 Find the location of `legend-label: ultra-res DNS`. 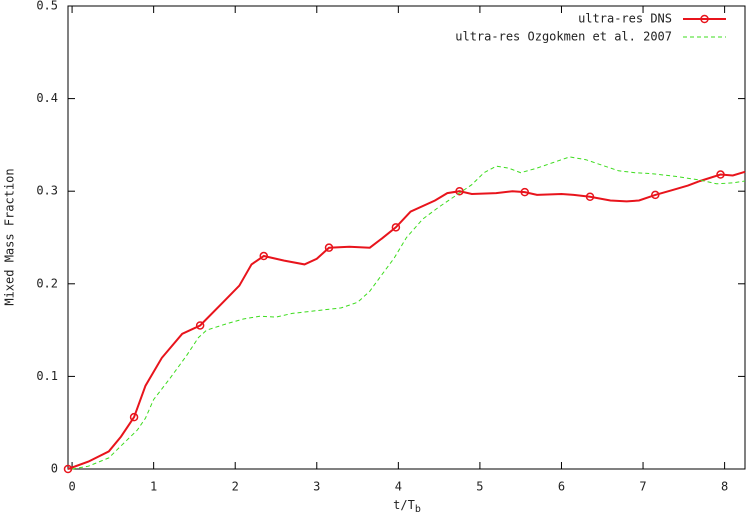

legend-label: ultra-res DNS is located at coordinates (625, 19).